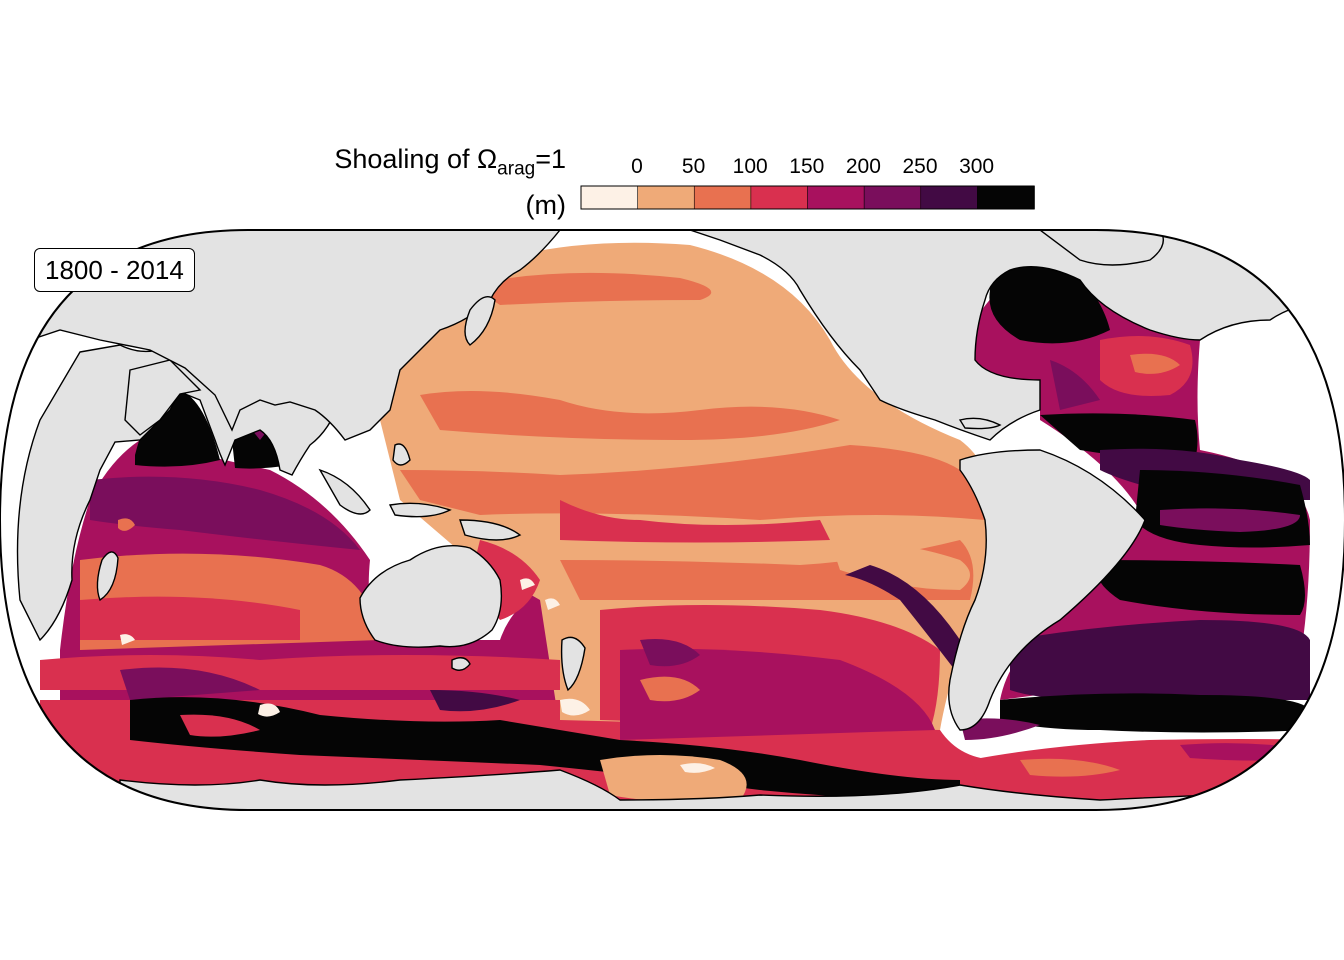 This screenshot has width=1344, height=960. What do you see at coordinates (807, 182) in the screenshot?
I see `colorbar: 0 50 100 150 200 250 300` at bounding box center [807, 182].